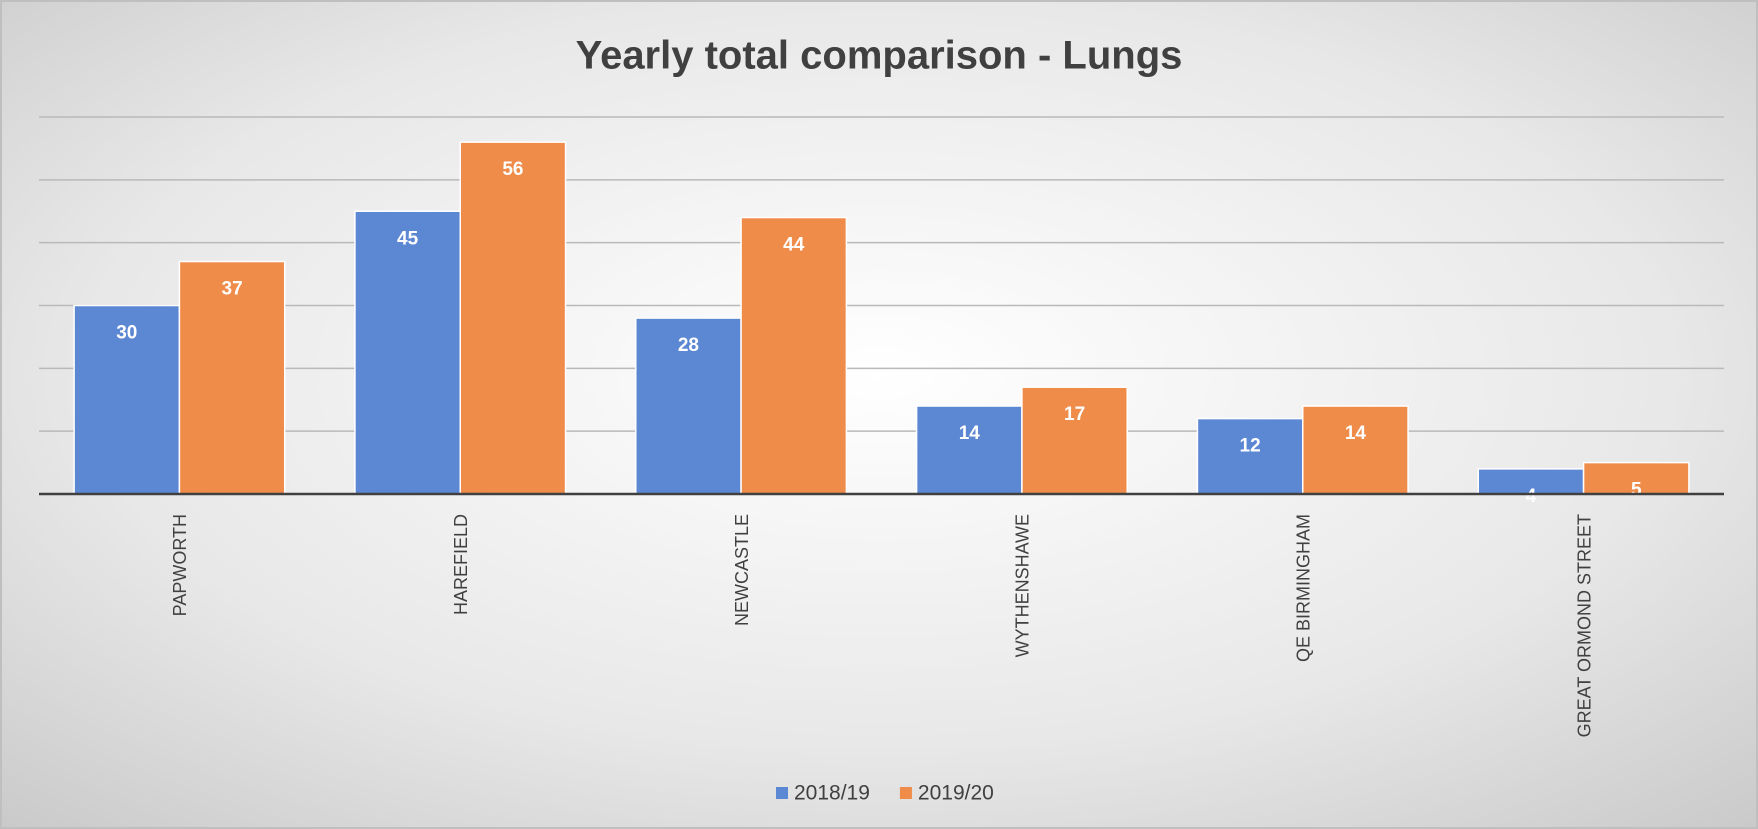  Describe the element at coordinates (512, 169) in the screenshot. I see `data-label: 56` at that location.